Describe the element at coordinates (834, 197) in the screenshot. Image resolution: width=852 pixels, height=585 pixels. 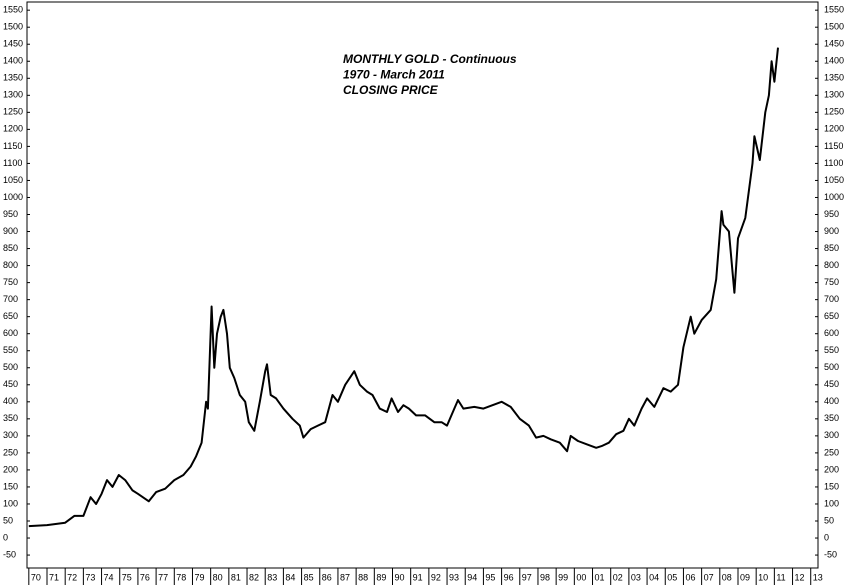
I see `y-tick-label-right: 1000` at that location.